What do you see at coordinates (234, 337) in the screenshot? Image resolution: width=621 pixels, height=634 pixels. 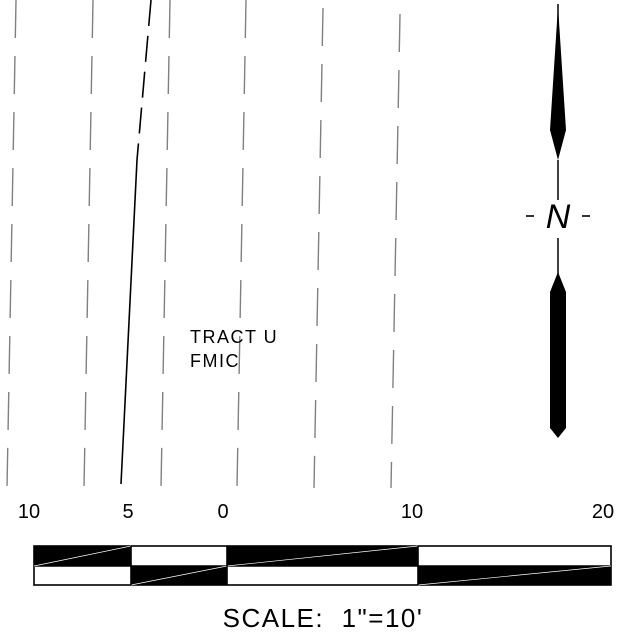 I see `tract-label: TRACT U` at bounding box center [234, 337].